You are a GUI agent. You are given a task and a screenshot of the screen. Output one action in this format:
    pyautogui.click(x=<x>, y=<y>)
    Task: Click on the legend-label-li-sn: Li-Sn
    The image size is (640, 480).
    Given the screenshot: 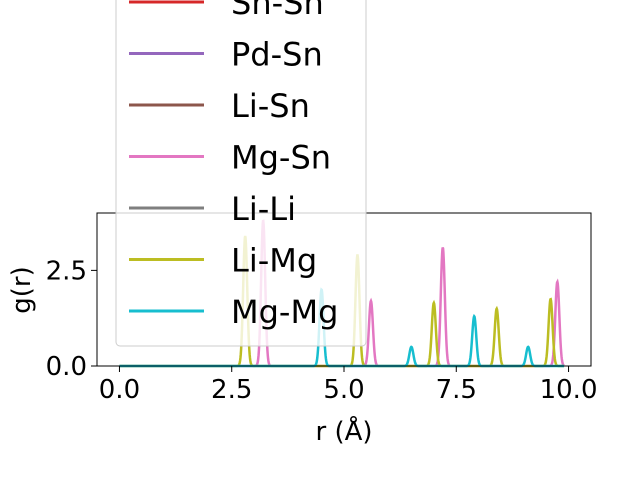 What is the action you would take?
    pyautogui.click(x=270, y=106)
    